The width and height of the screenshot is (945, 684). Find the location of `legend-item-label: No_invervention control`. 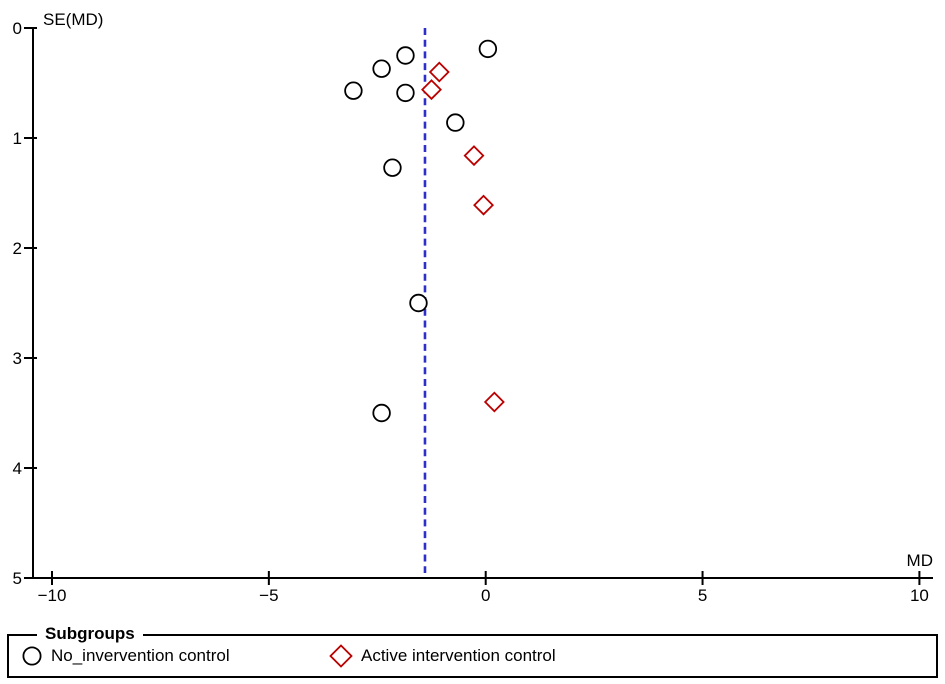

legend-item-label: No_invervention control is located at coordinates (140, 655).